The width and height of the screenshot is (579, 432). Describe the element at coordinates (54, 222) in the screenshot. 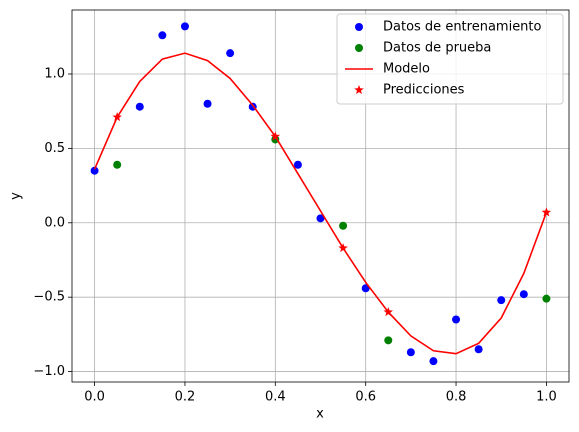

I see `y-tick-label: 0.0` at that location.